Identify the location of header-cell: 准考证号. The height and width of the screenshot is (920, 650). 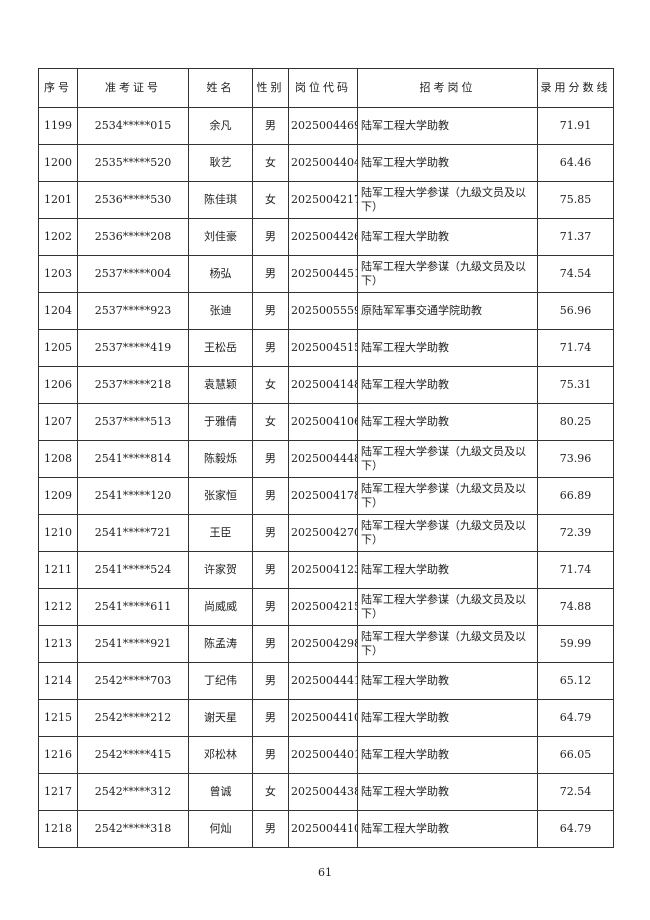
(133, 88).